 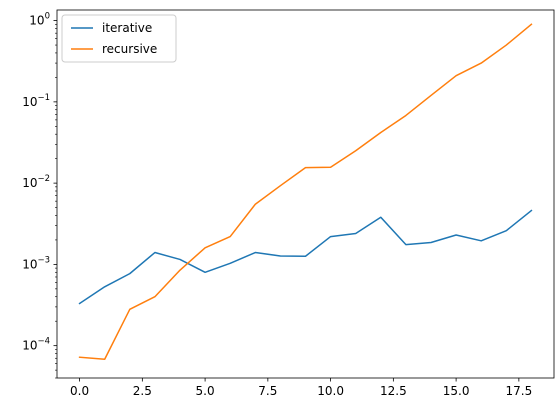 What do you see at coordinates (205, 391) in the screenshot?
I see `x-tick-label: 5.0` at bounding box center [205, 391].